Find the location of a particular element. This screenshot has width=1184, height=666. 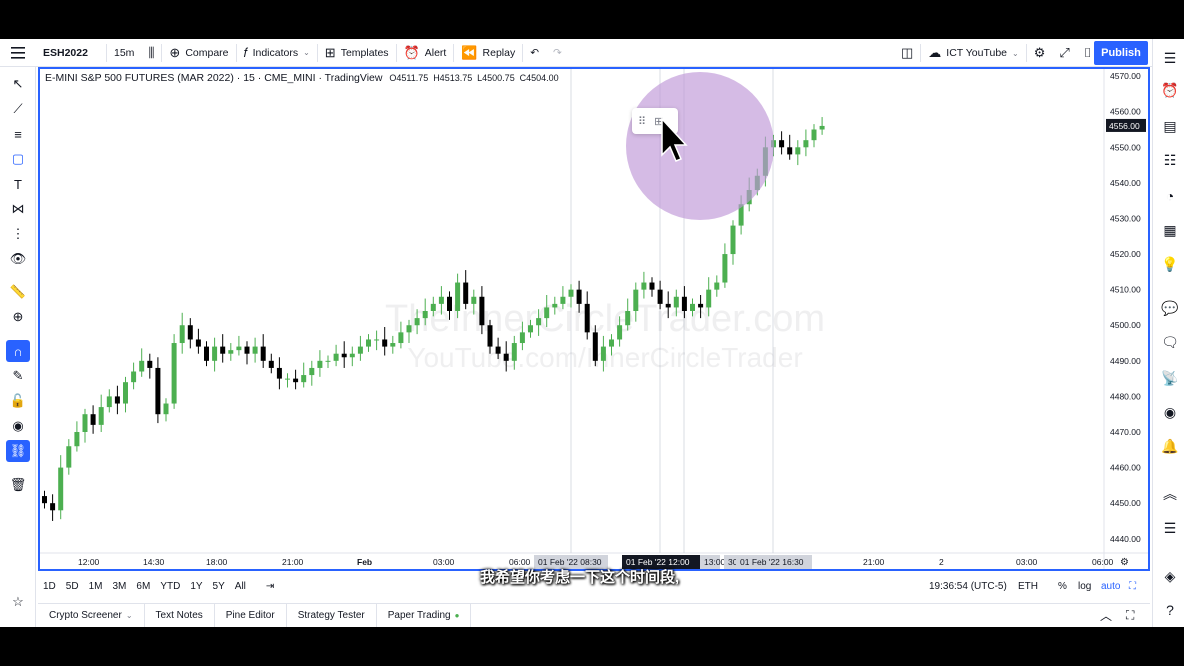

star-icon: ☆ is located at coordinates (18, 601).